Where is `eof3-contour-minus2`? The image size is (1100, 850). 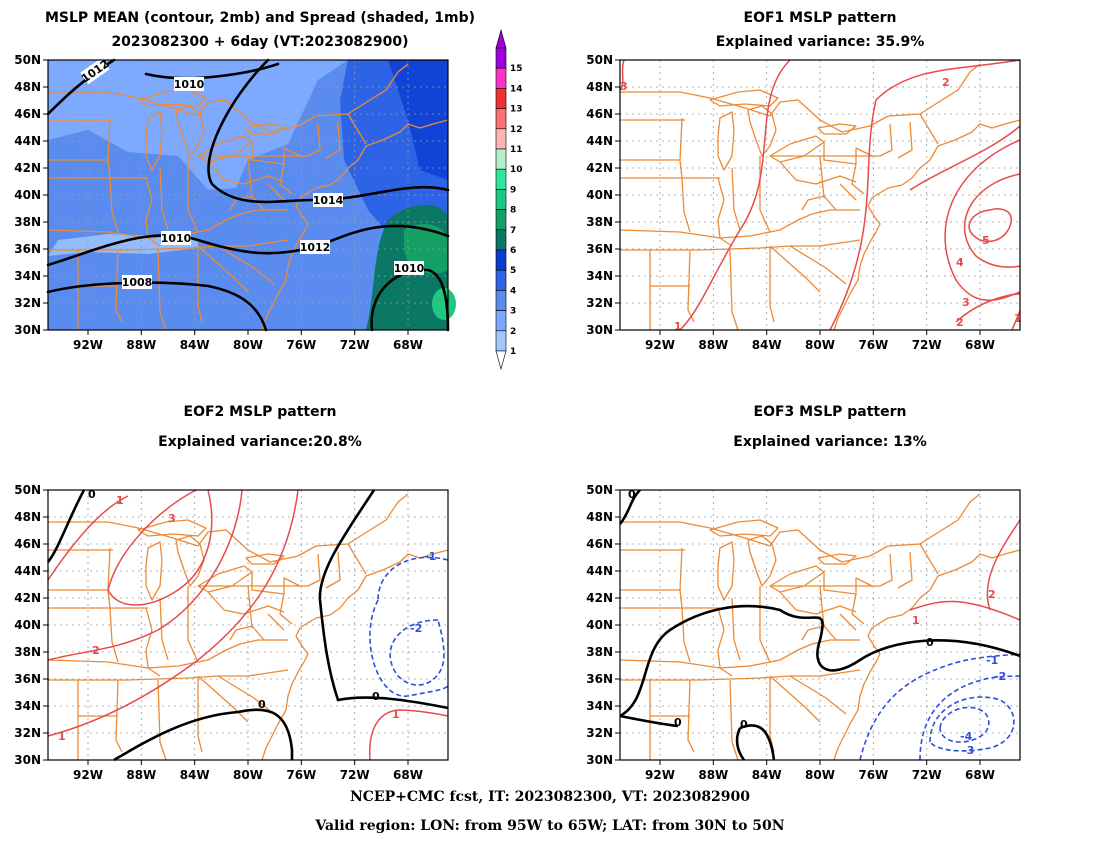 eof3-contour-minus2 is located at coordinates (970, 718).